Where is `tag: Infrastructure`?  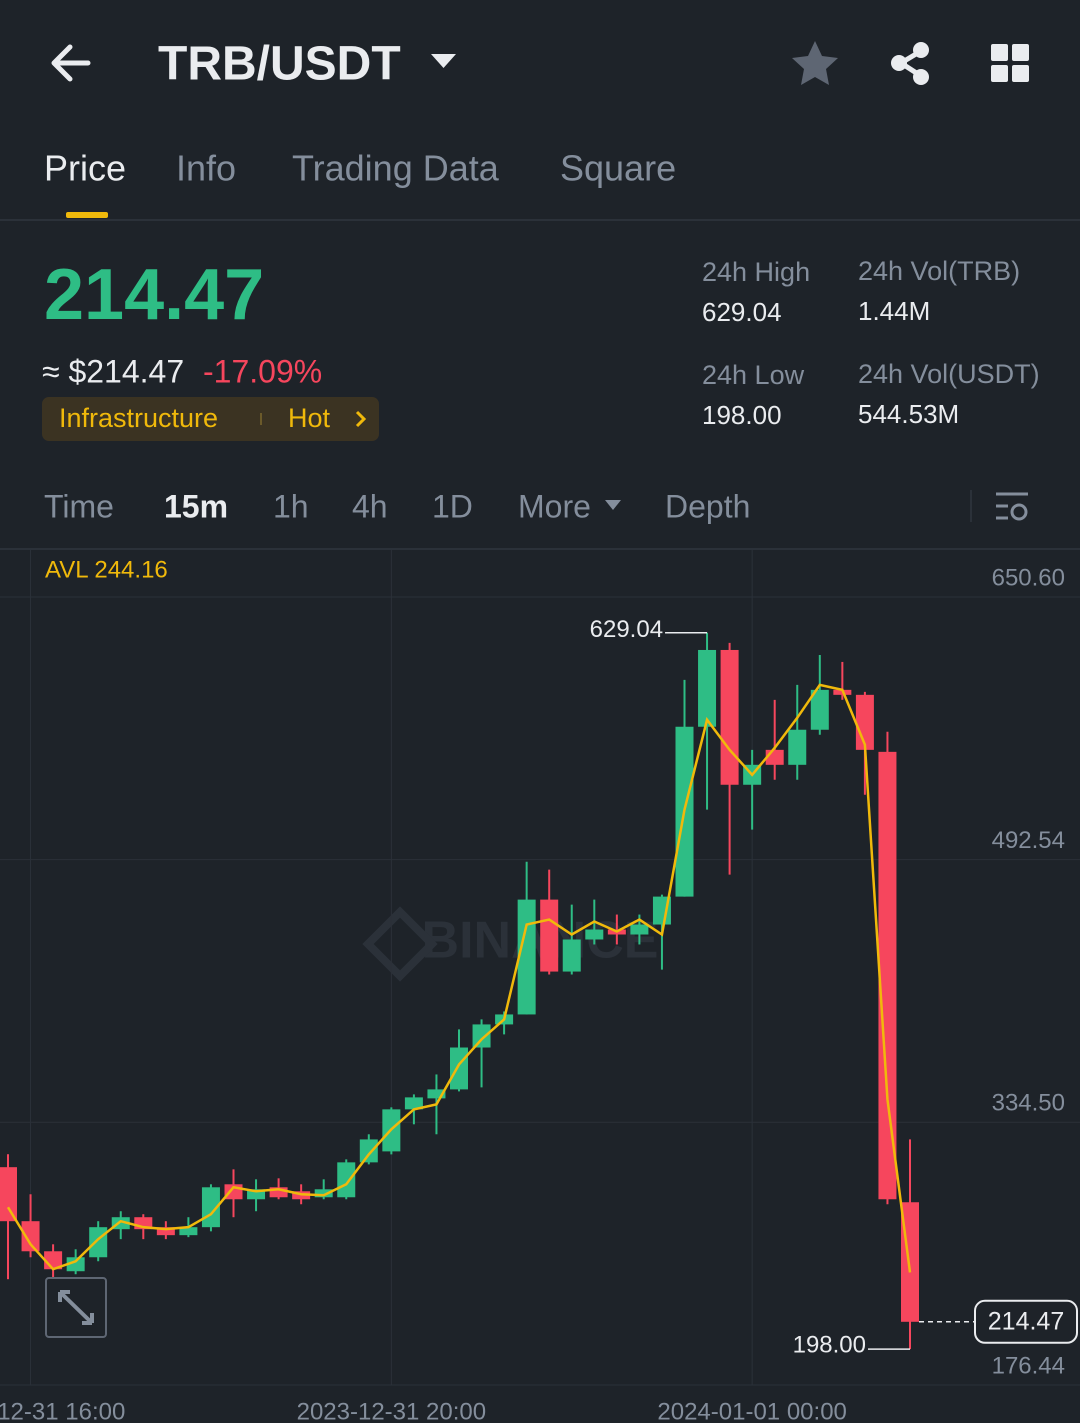 tag: Infrastructure is located at coordinates (138, 418).